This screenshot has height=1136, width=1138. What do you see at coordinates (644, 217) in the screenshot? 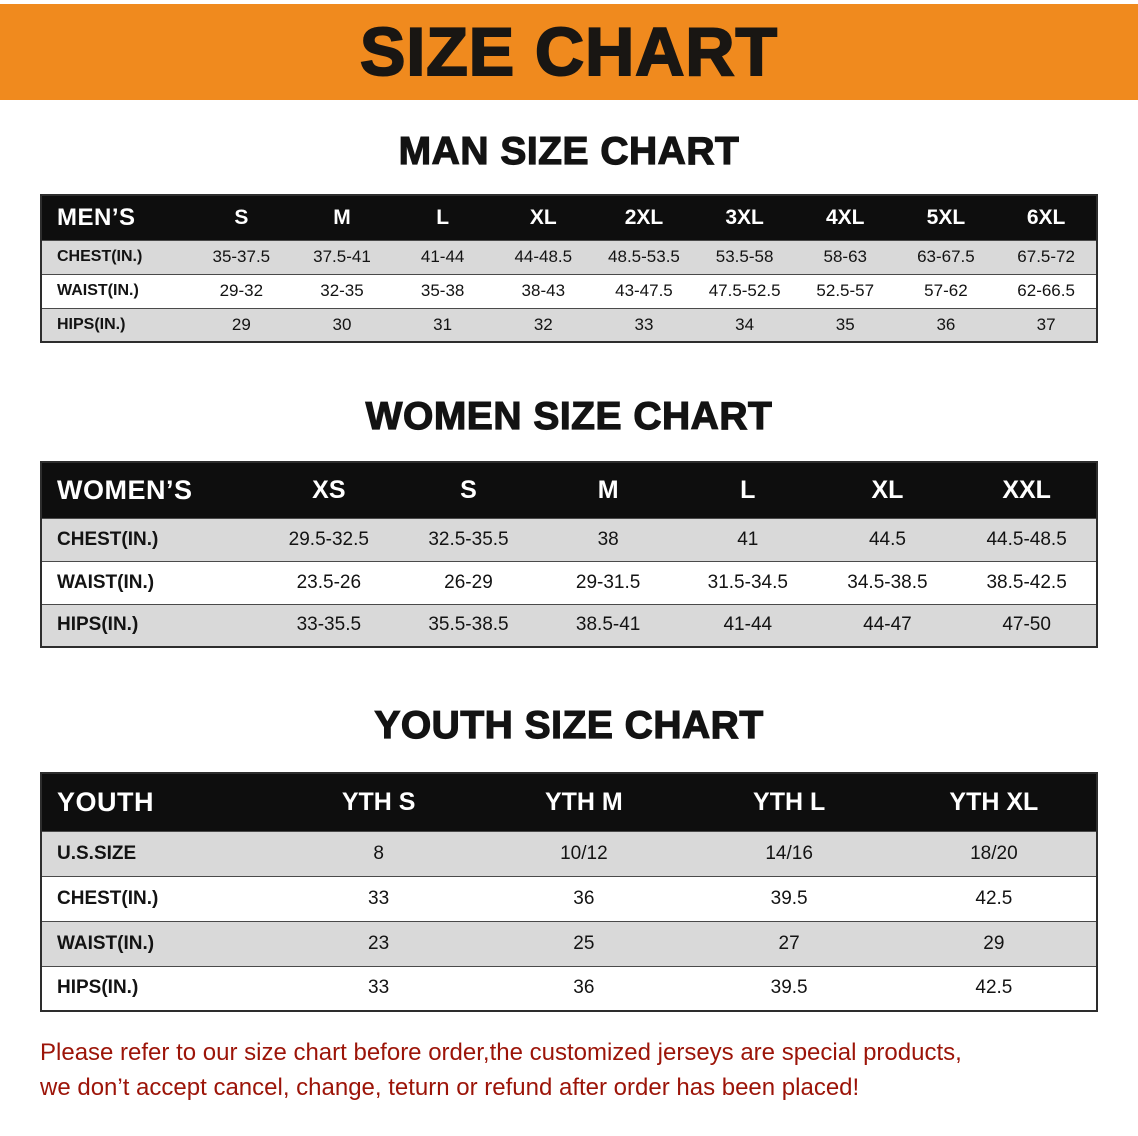
I see `column-header: 2XL` at bounding box center [644, 217].